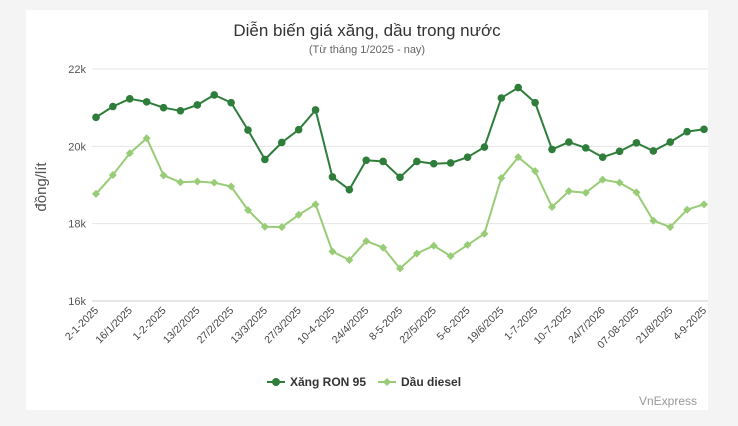 The height and width of the screenshot is (426, 738). Describe the element at coordinates (77, 225) in the screenshot. I see `y-tick-label: 18k` at that location.